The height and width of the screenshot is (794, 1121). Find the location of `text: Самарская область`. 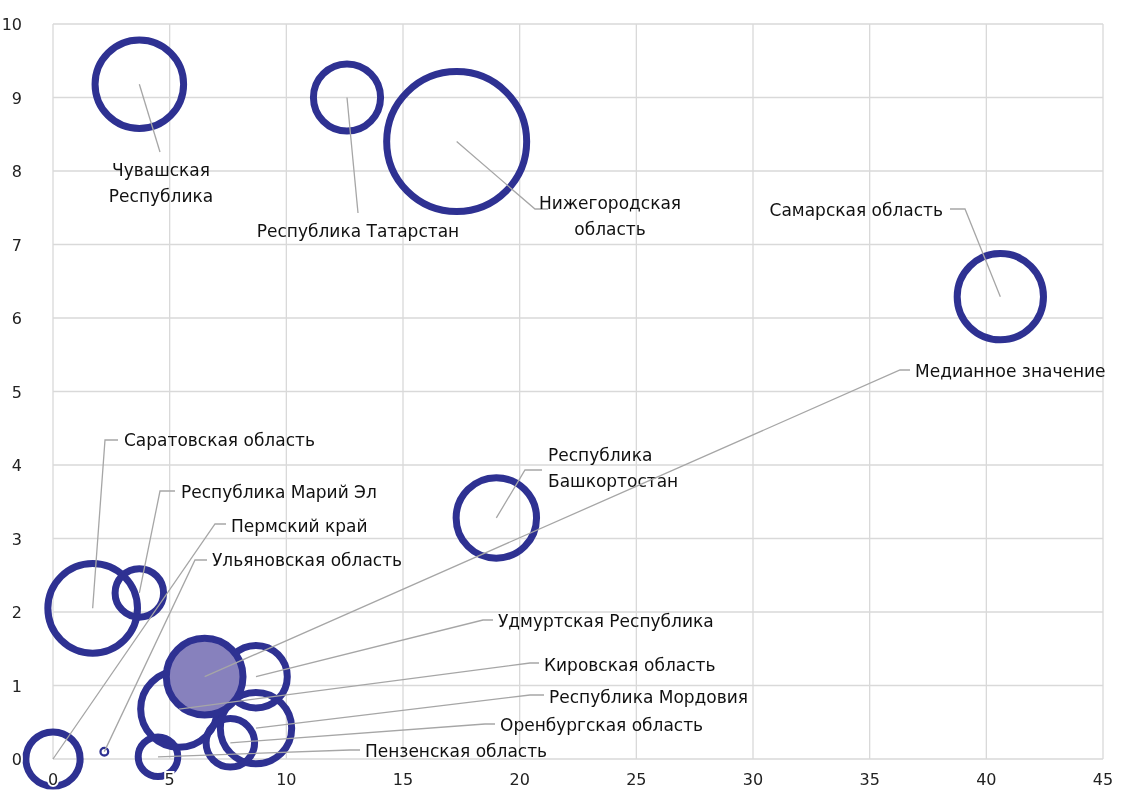

text: Самарская область is located at coordinates (856, 210).